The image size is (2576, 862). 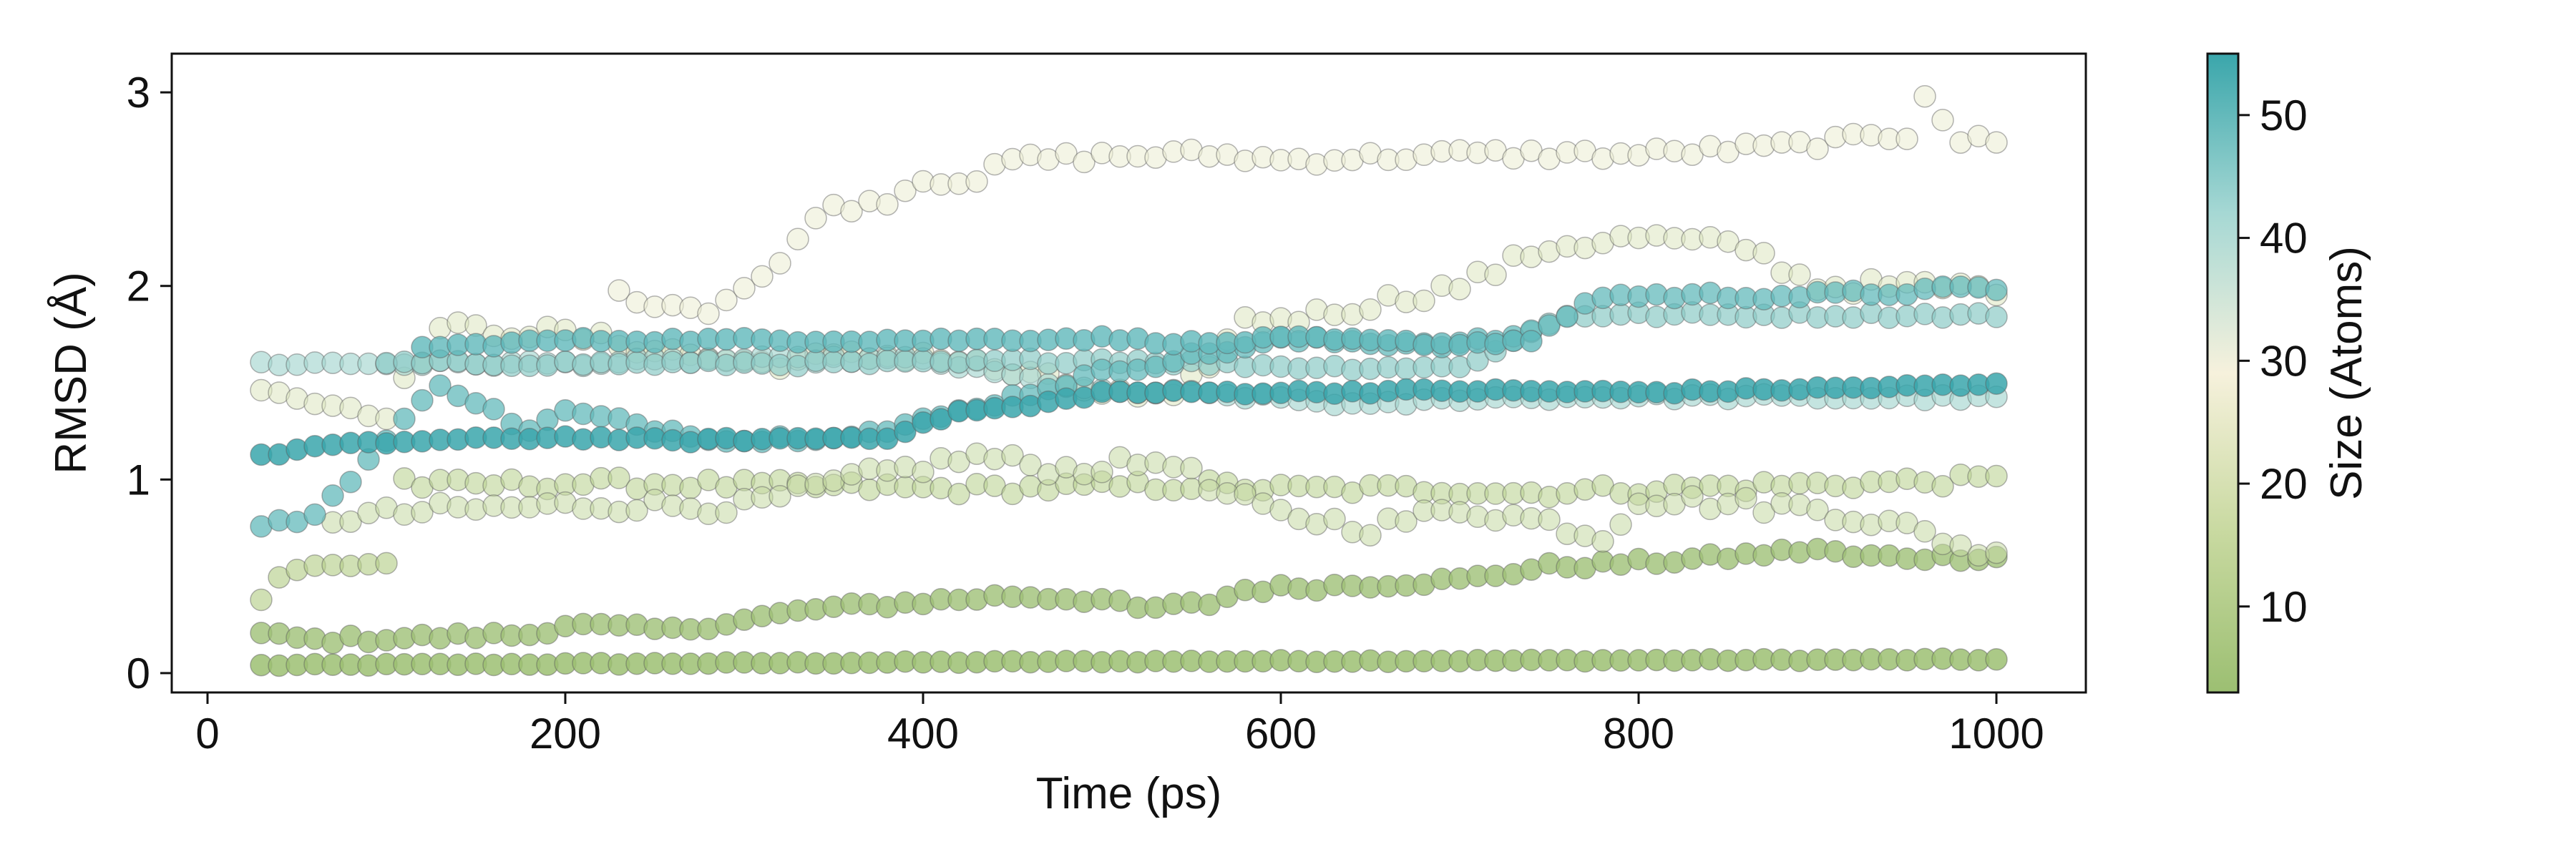 I want to click on x-tick-label: 0, so click(x=207, y=734).